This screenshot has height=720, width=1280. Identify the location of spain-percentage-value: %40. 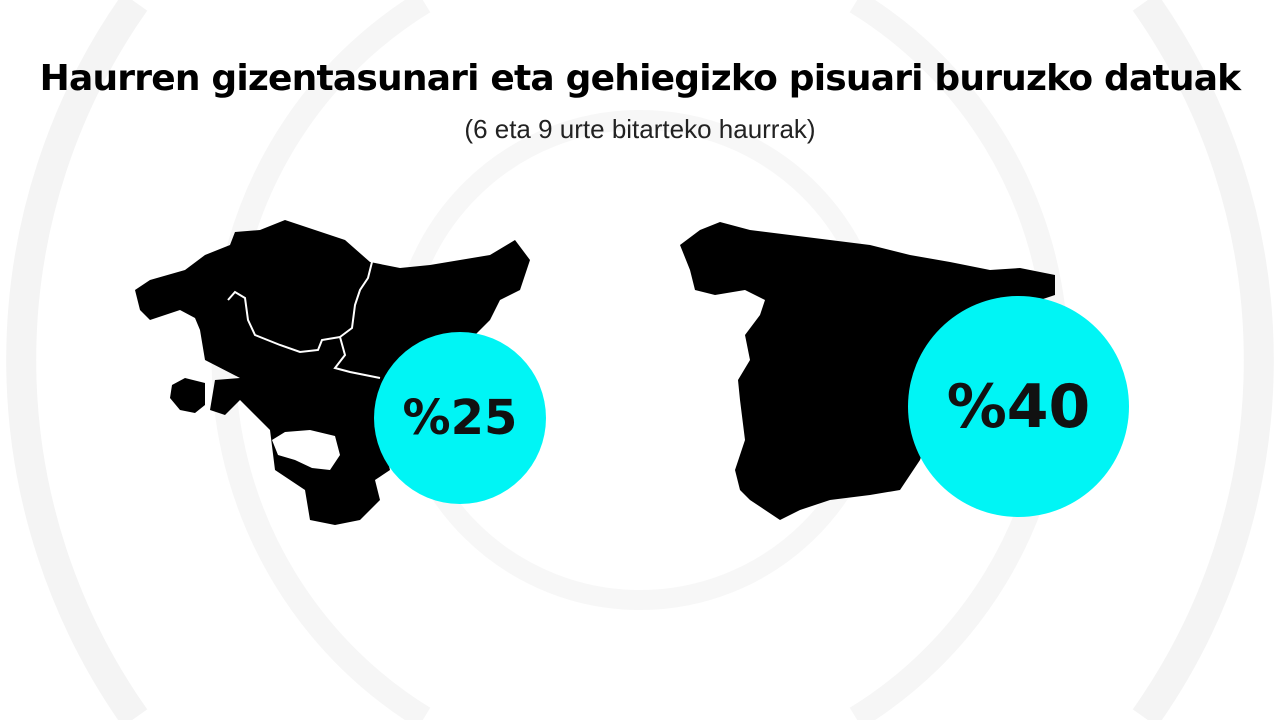
(1018, 406).